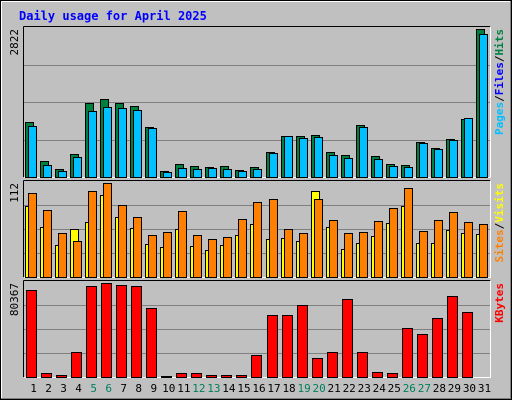 The height and width of the screenshot is (404, 512). I want to click on x-tick-label-5: 5, so click(93, 388).